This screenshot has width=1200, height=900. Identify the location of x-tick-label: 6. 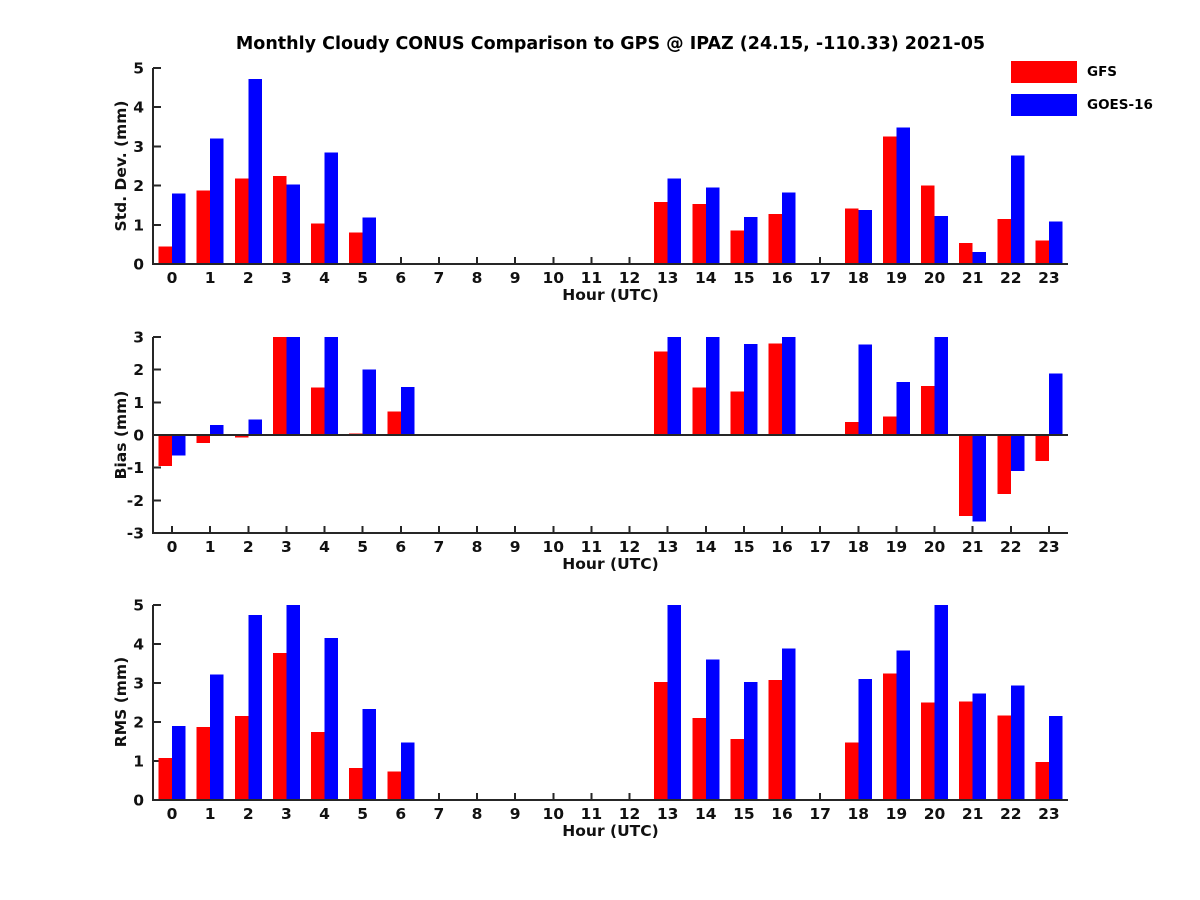
(400, 278).